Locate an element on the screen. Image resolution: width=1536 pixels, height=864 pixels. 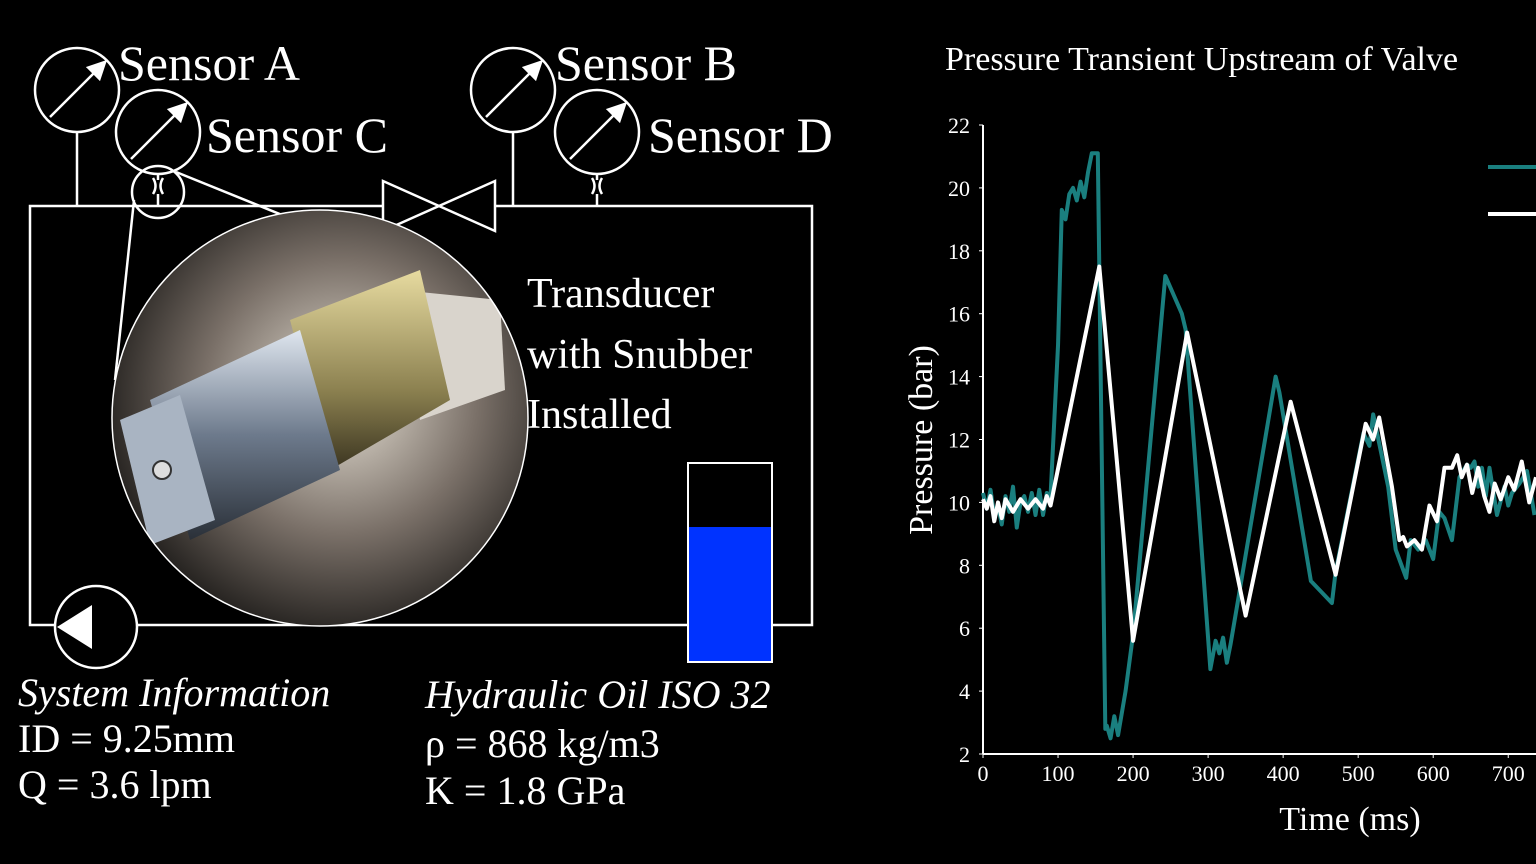
y-tick-label: 22 is located at coordinates (959, 125).